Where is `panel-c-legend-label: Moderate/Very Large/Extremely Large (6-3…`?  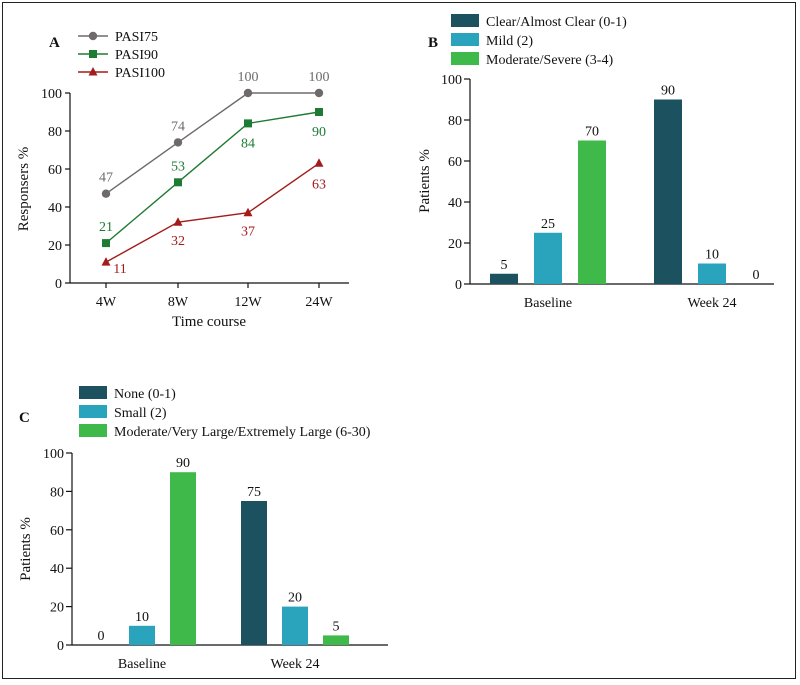
panel-c-legend-label: Moderate/Very Large/Extremely Large (6-3… is located at coordinates (242, 432).